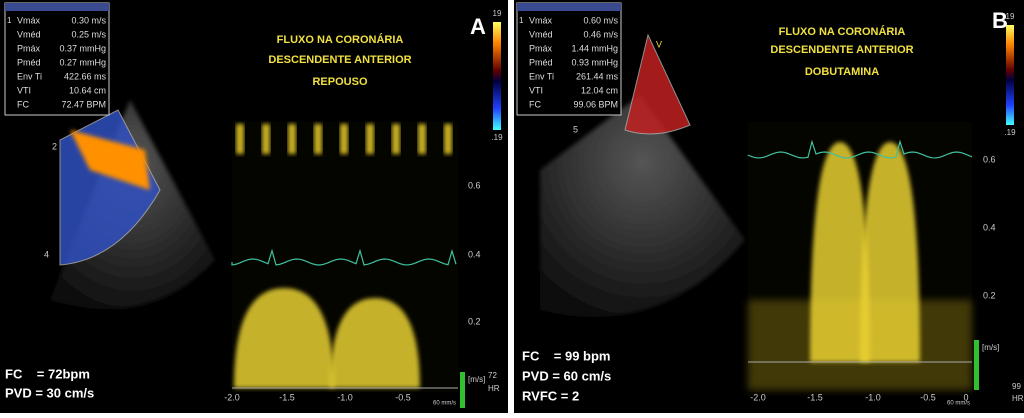  Describe the element at coordinates (47, 373) in the screenshot. I see `note: FC = 72bpm` at that location.